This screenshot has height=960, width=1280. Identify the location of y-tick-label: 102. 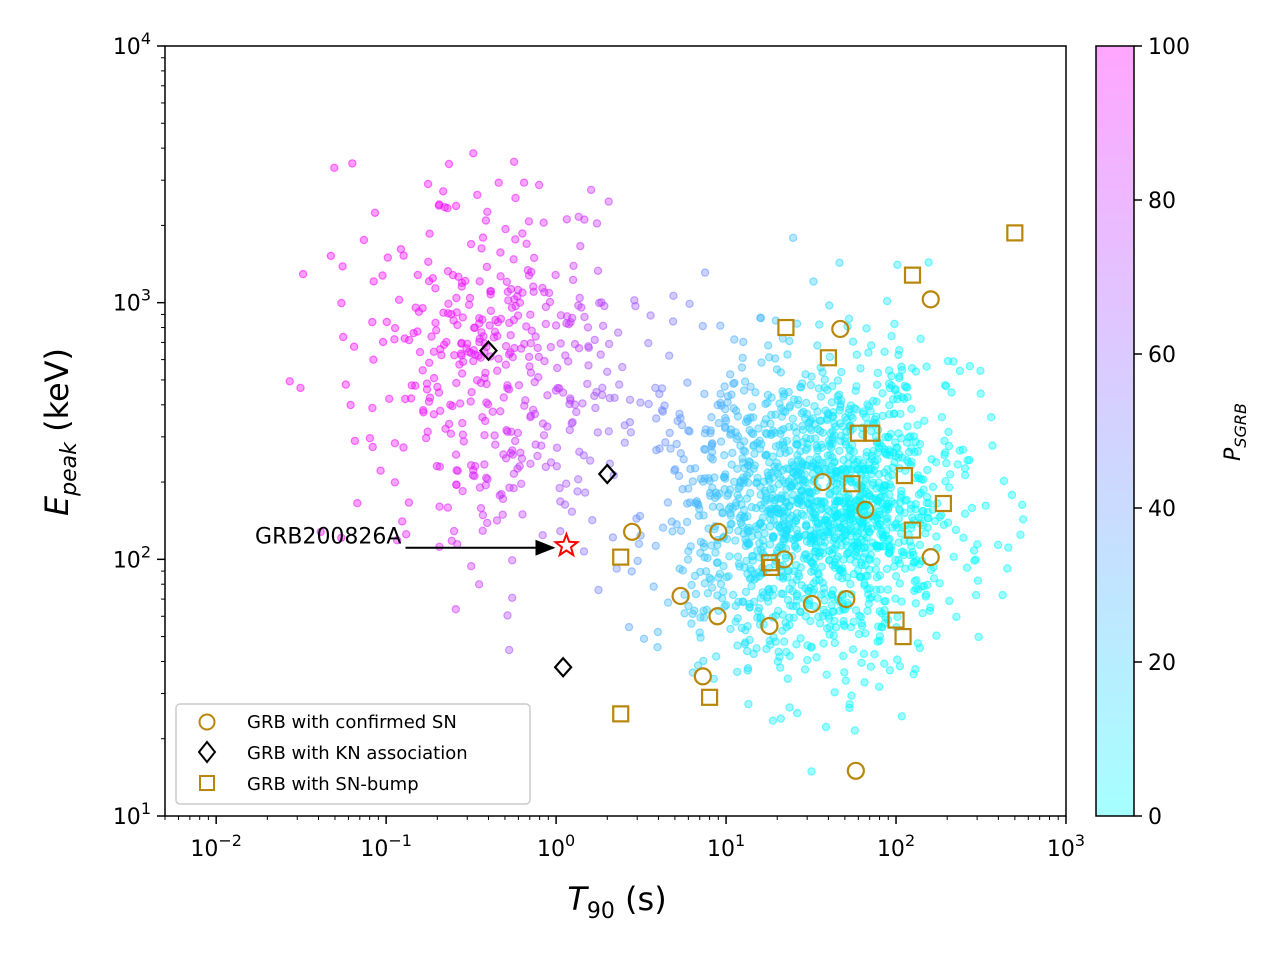
(132, 557).